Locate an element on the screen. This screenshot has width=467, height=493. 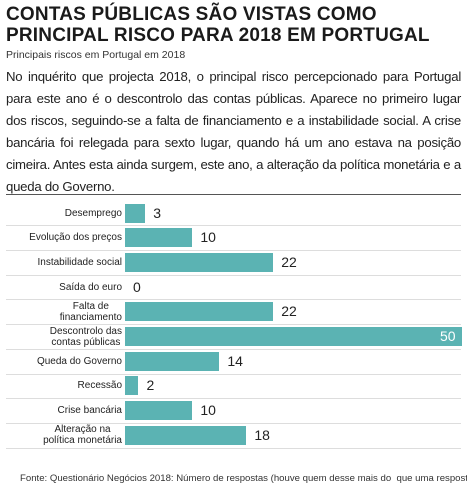
value-label: 18 is located at coordinates (262, 434).